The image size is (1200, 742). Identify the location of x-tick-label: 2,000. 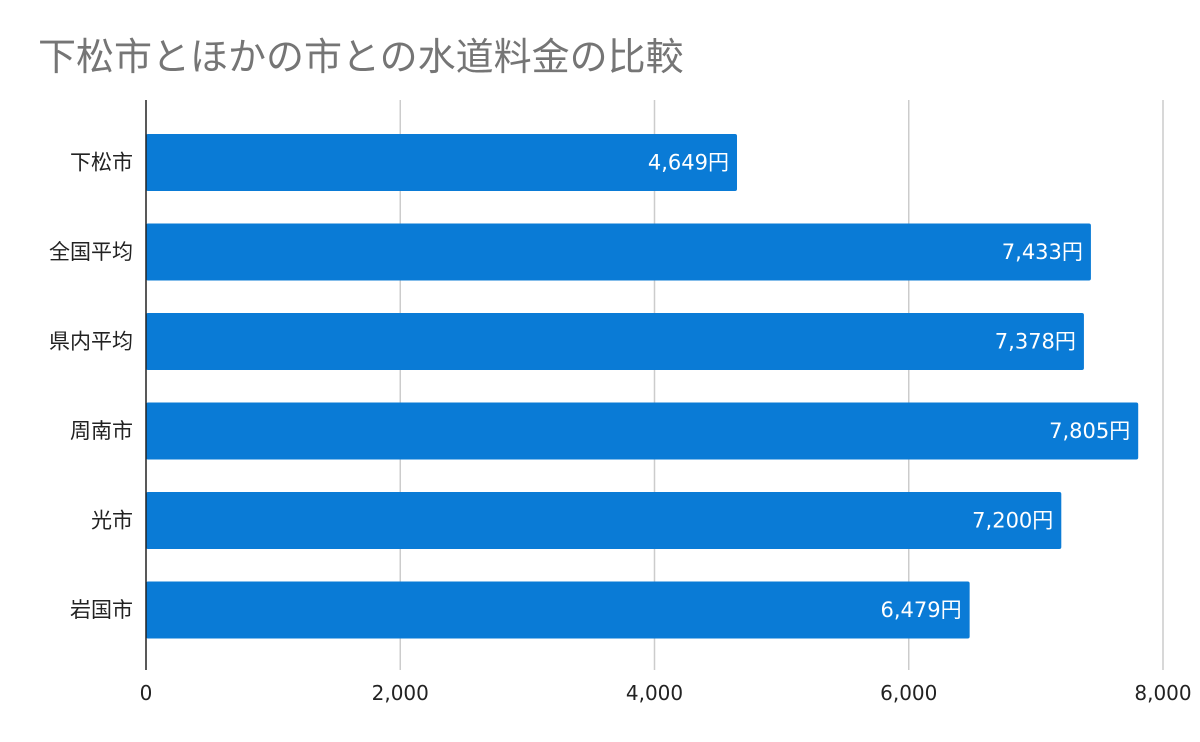
(400, 693).